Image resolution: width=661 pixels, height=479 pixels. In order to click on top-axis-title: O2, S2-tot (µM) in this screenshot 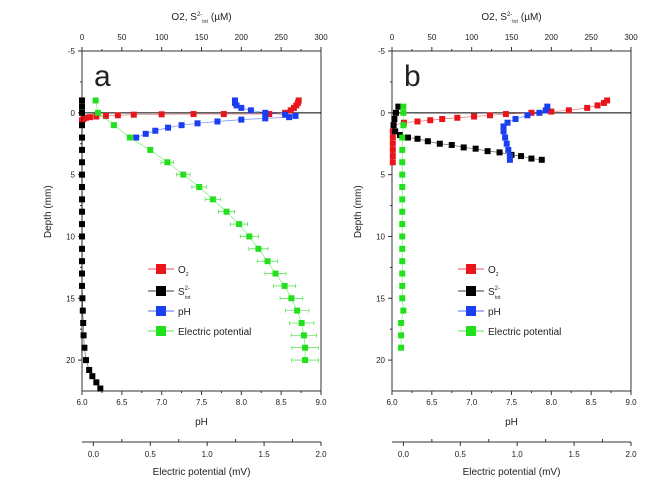, I will do `click(511, 18)`.